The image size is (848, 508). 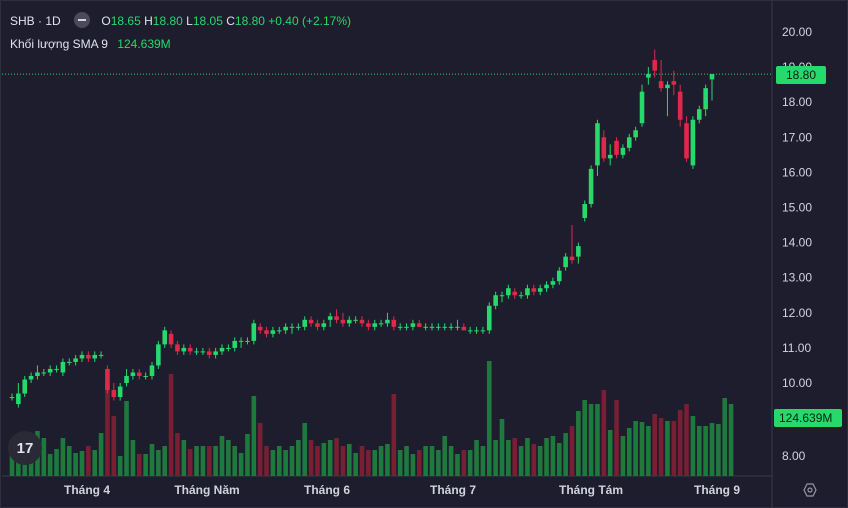 I want to click on time-tick-label: Tháng 6, so click(x=327, y=490).